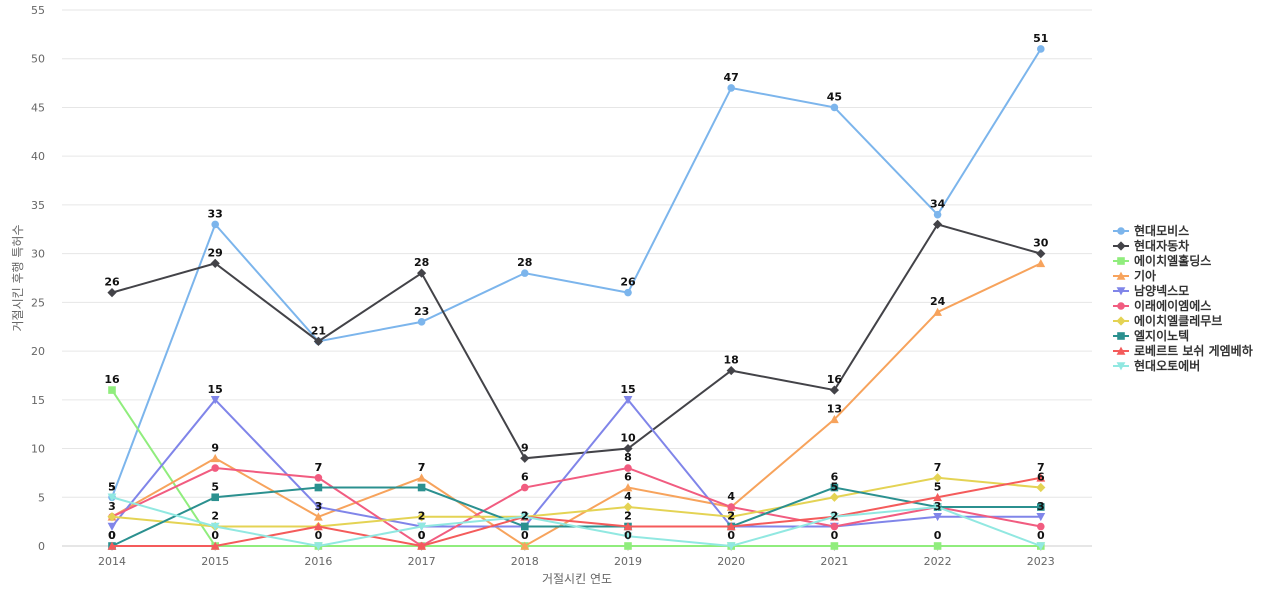  I want to click on x-tick-label: 2021, so click(834, 561).